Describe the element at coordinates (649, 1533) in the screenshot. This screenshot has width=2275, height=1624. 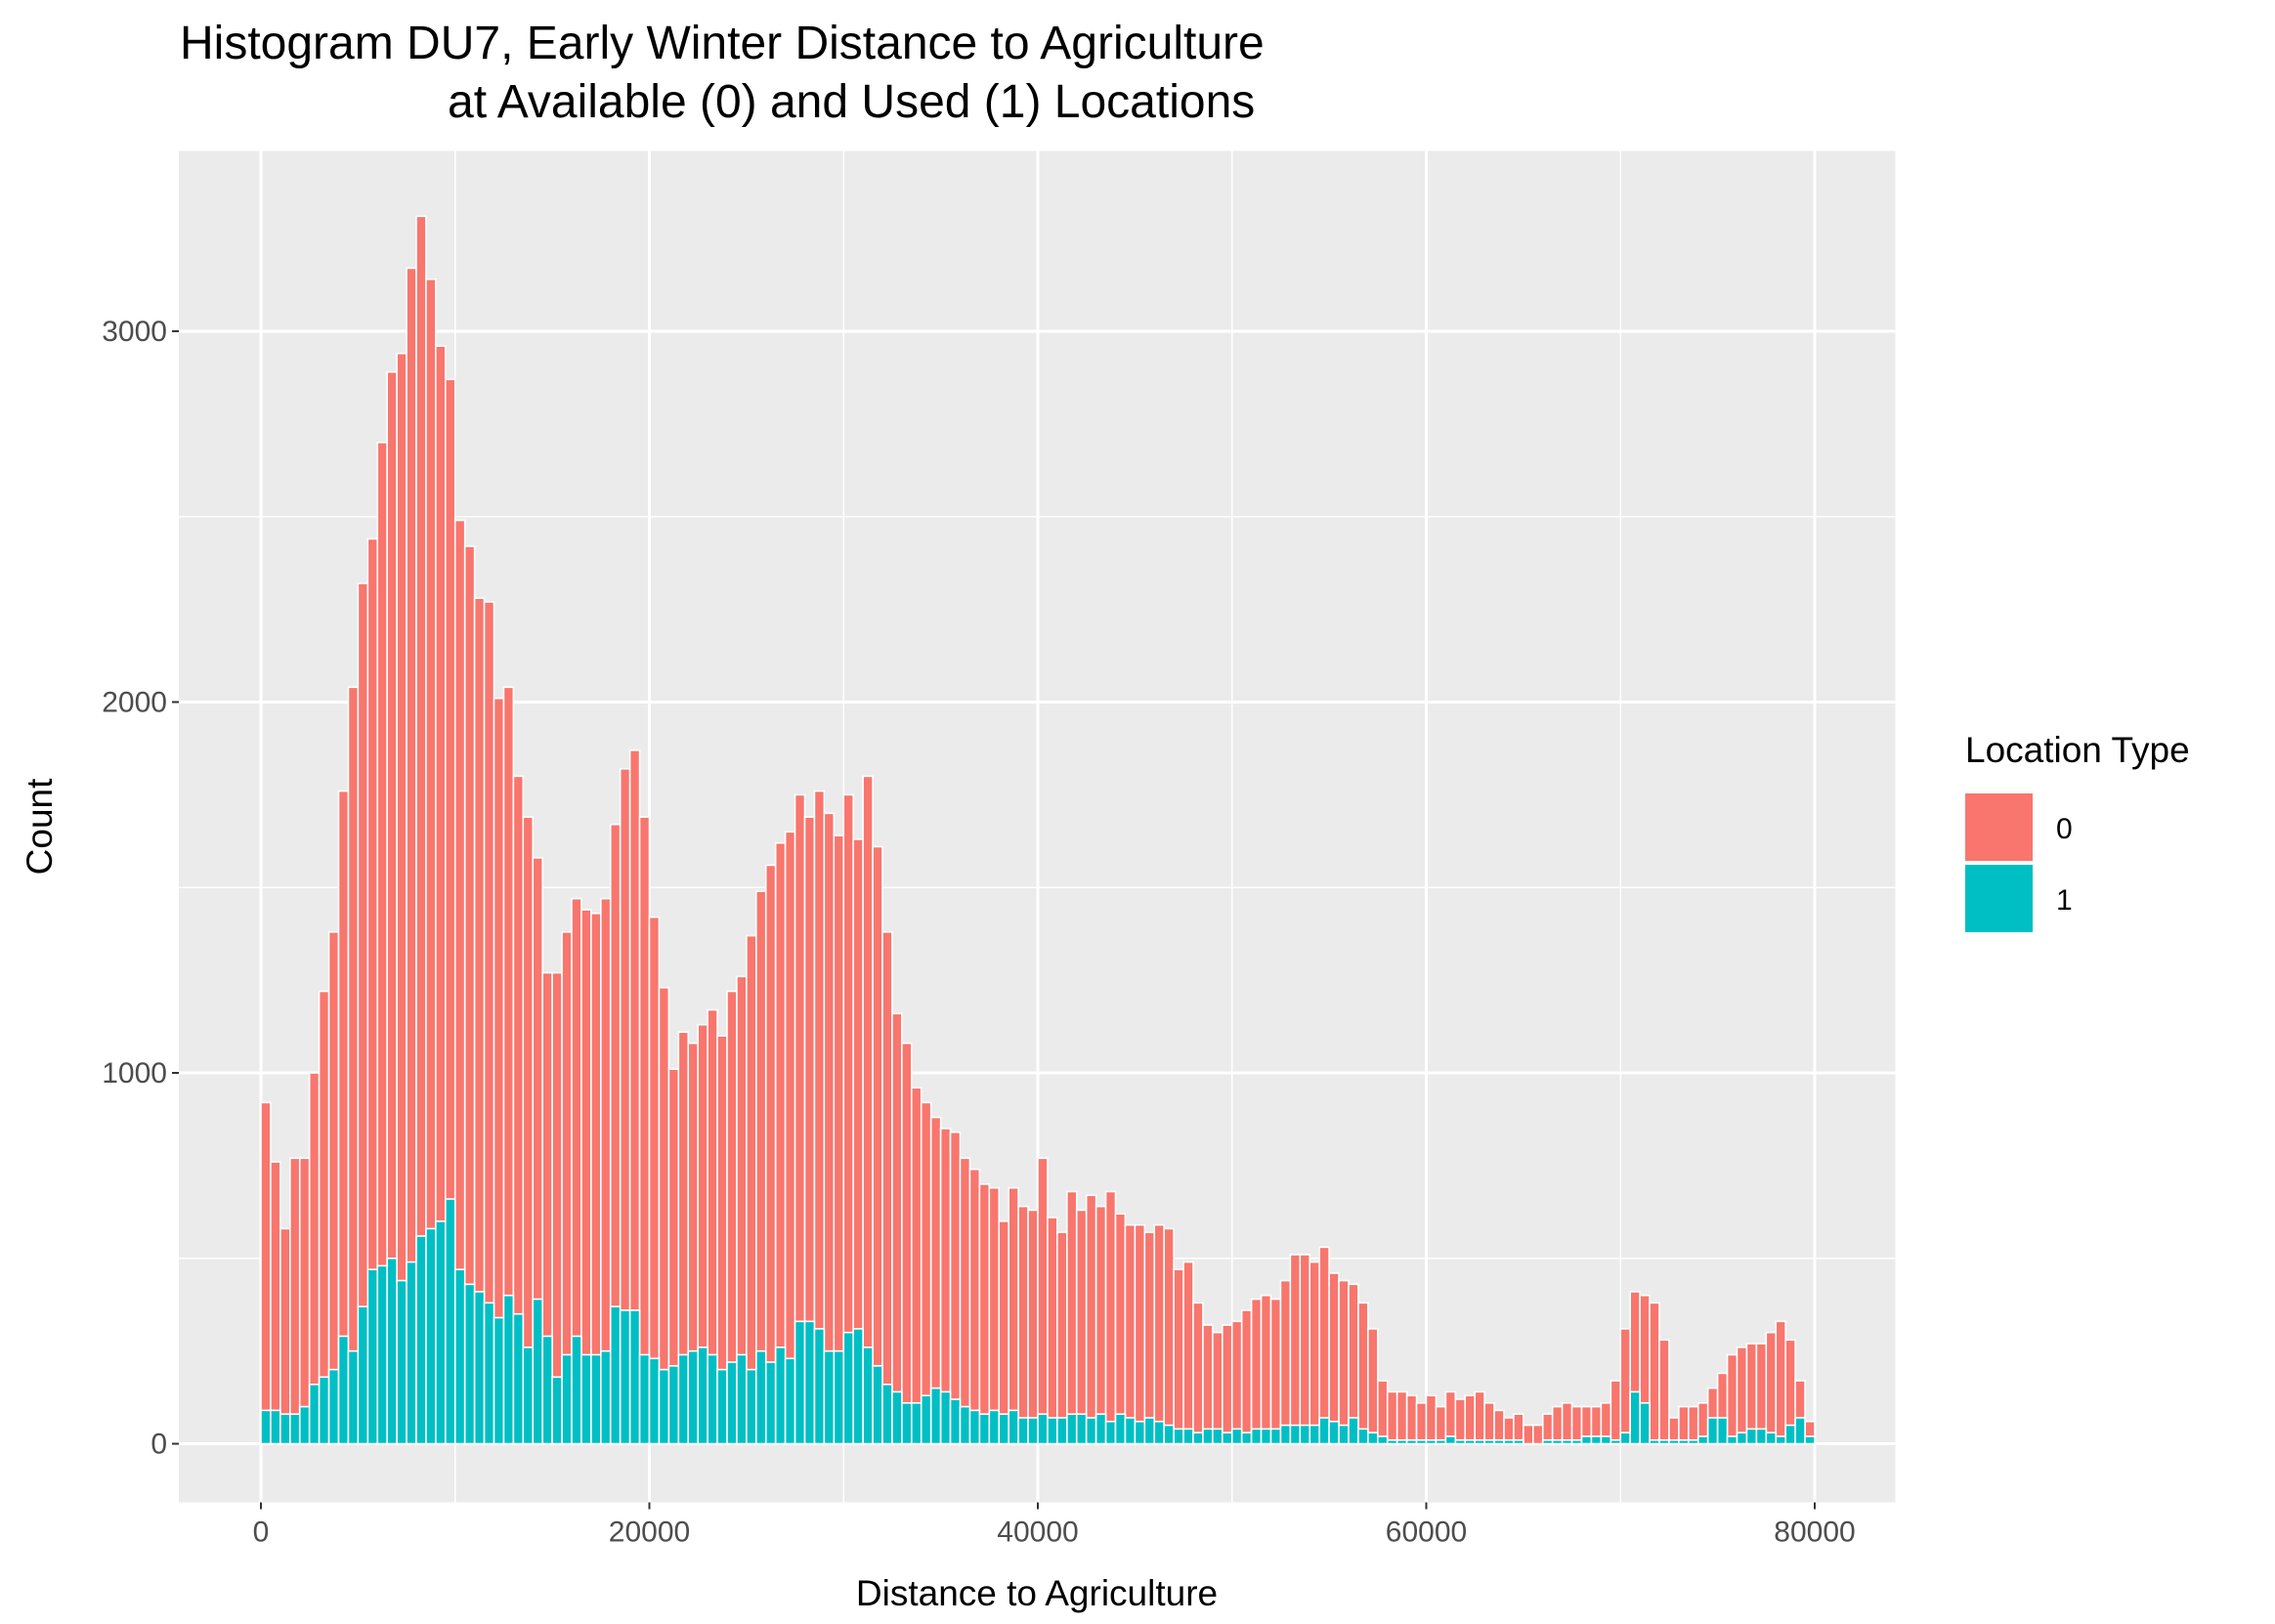
I see `x-tick-label: 20000` at that location.